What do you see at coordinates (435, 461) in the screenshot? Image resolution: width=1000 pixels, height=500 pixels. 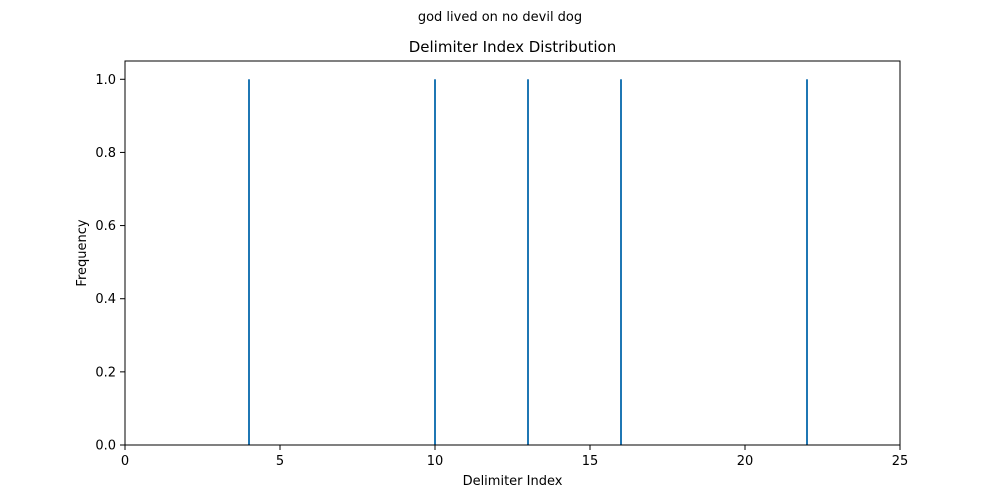 I see `x-tick-label: 10` at bounding box center [435, 461].